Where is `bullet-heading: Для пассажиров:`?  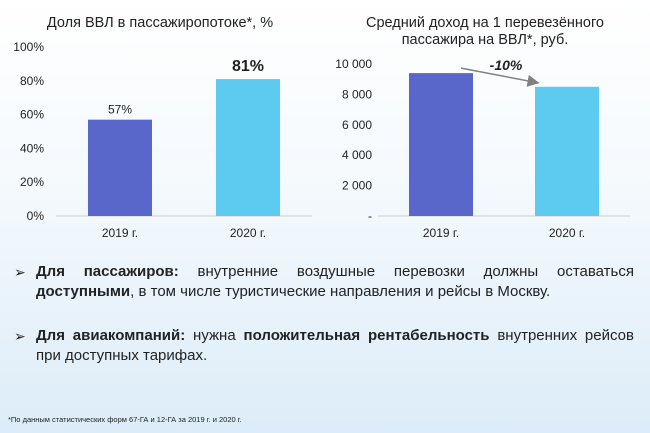
bullet-heading: Для пассажиров: is located at coordinates (107, 271).